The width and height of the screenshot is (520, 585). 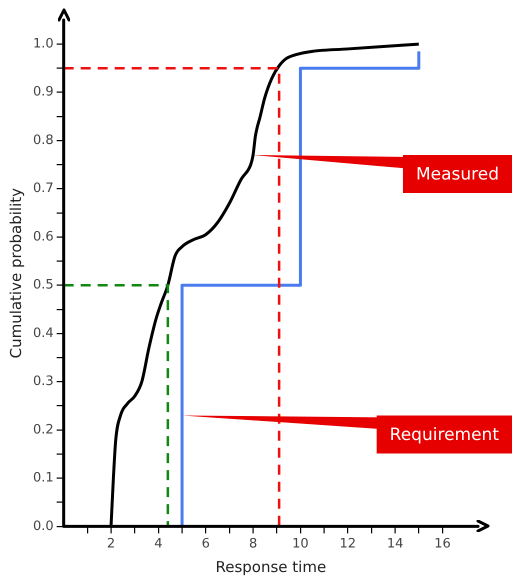 I want to click on y-tick-label: 0.1, so click(x=43, y=478).